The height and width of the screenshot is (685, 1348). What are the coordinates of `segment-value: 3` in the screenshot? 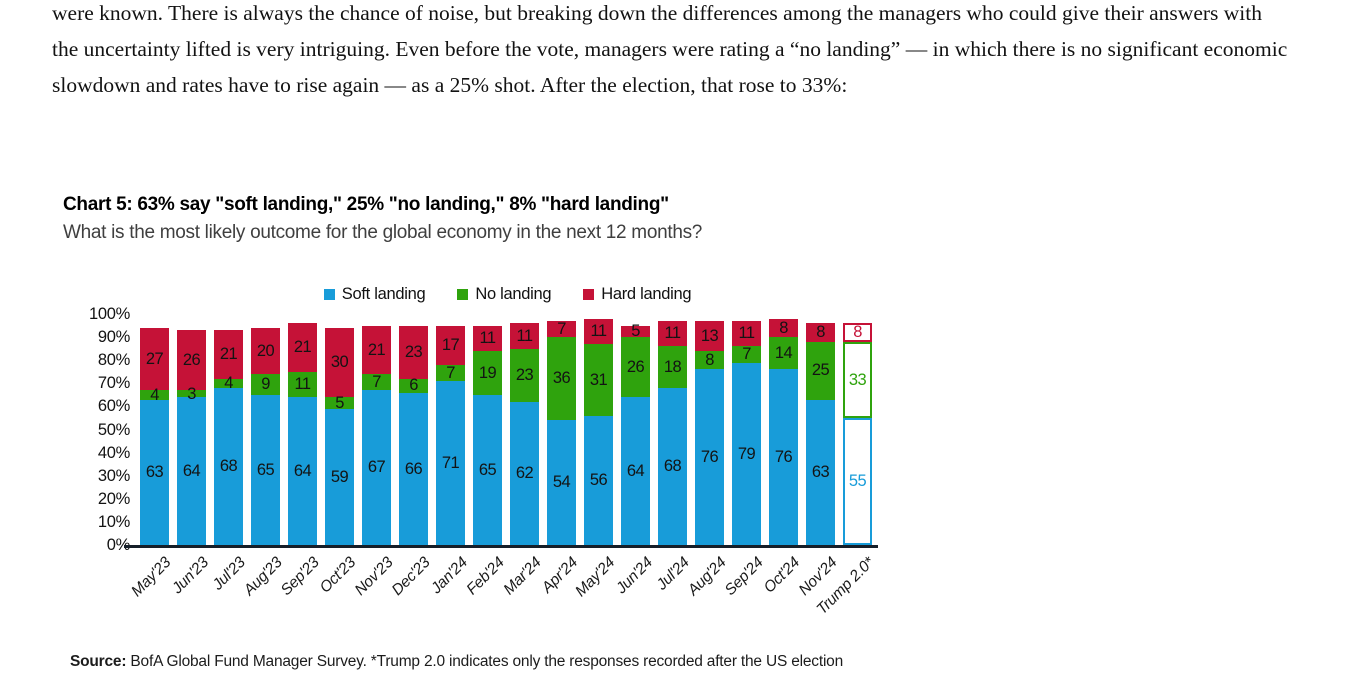 It's located at (191, 393).